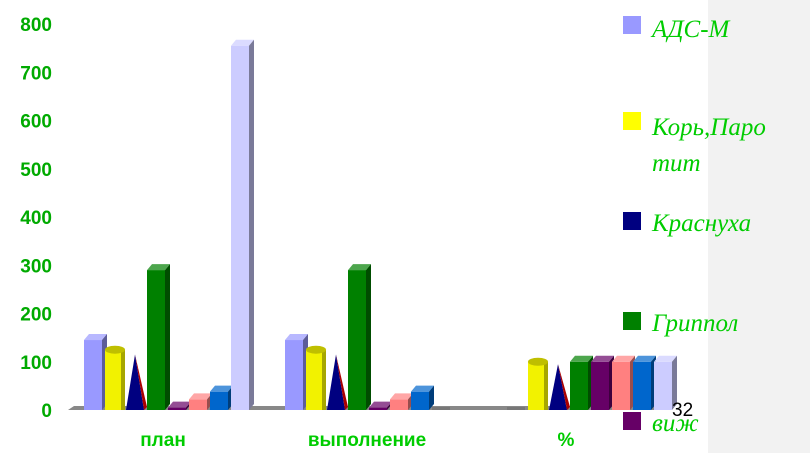 This screenshot has height=453, width=810. What do you see at coordinates (36, 363) in the screenshot?
I see `y-tick-label: 100` at bounding box center [36, 363].